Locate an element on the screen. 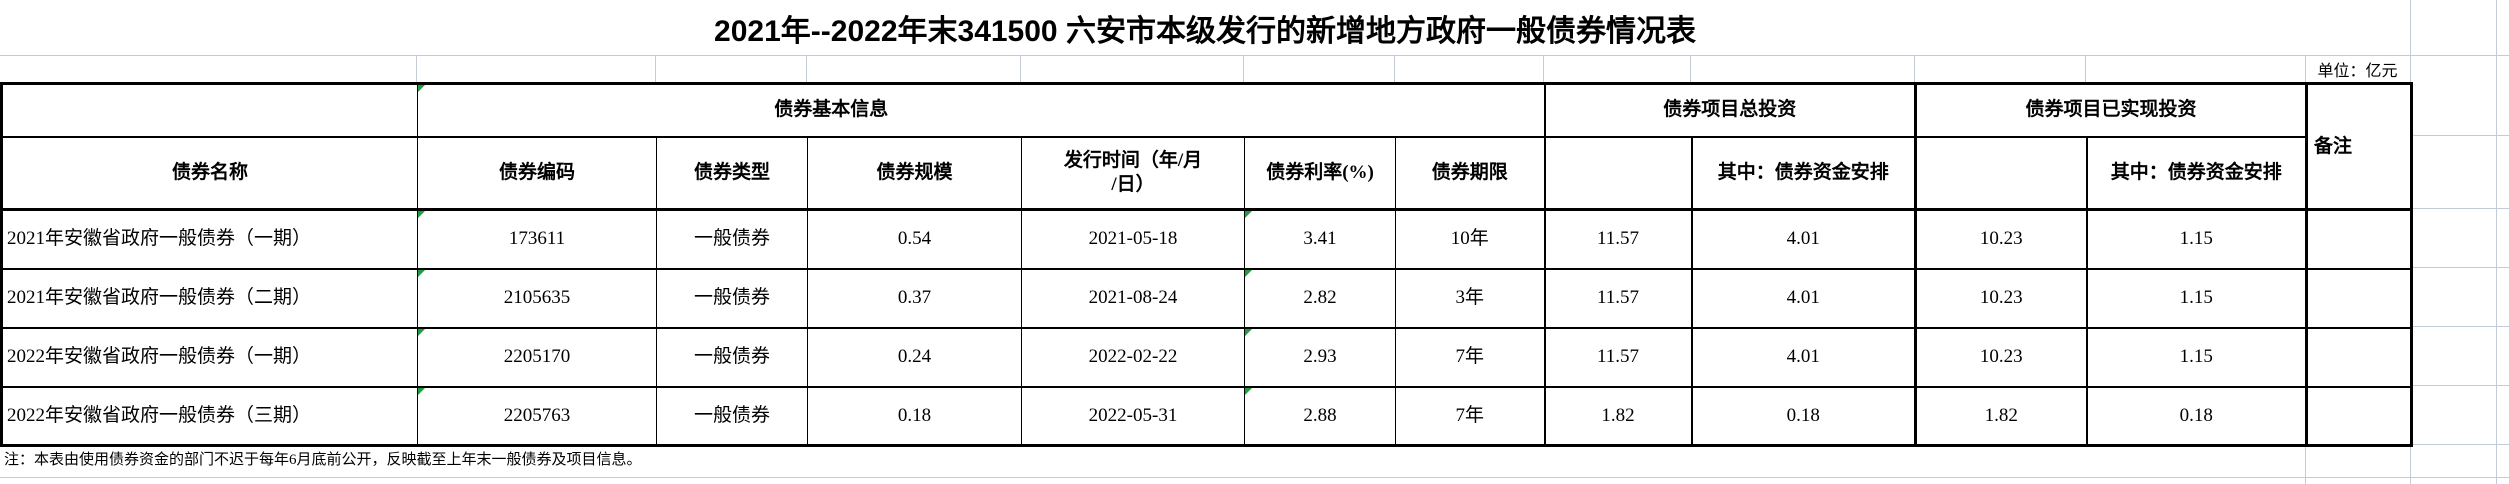 This screenshot has width=2509, height=484. realized-investment-cell: 1.82 is located at coordinates (2001, 415).